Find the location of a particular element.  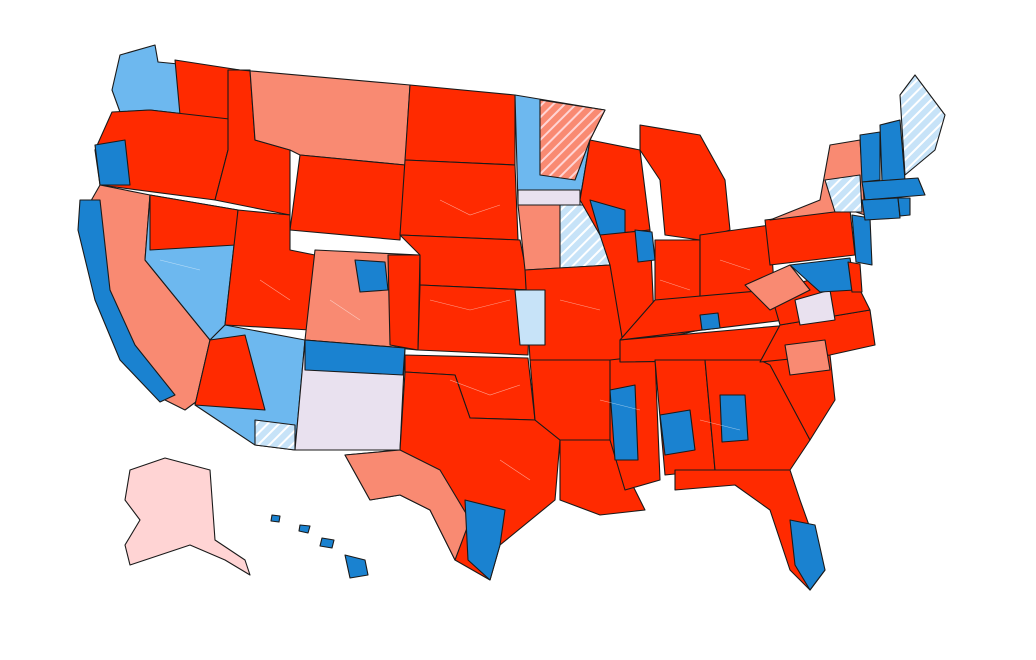

district-ny-upstate is located at coordinates (843, 193).